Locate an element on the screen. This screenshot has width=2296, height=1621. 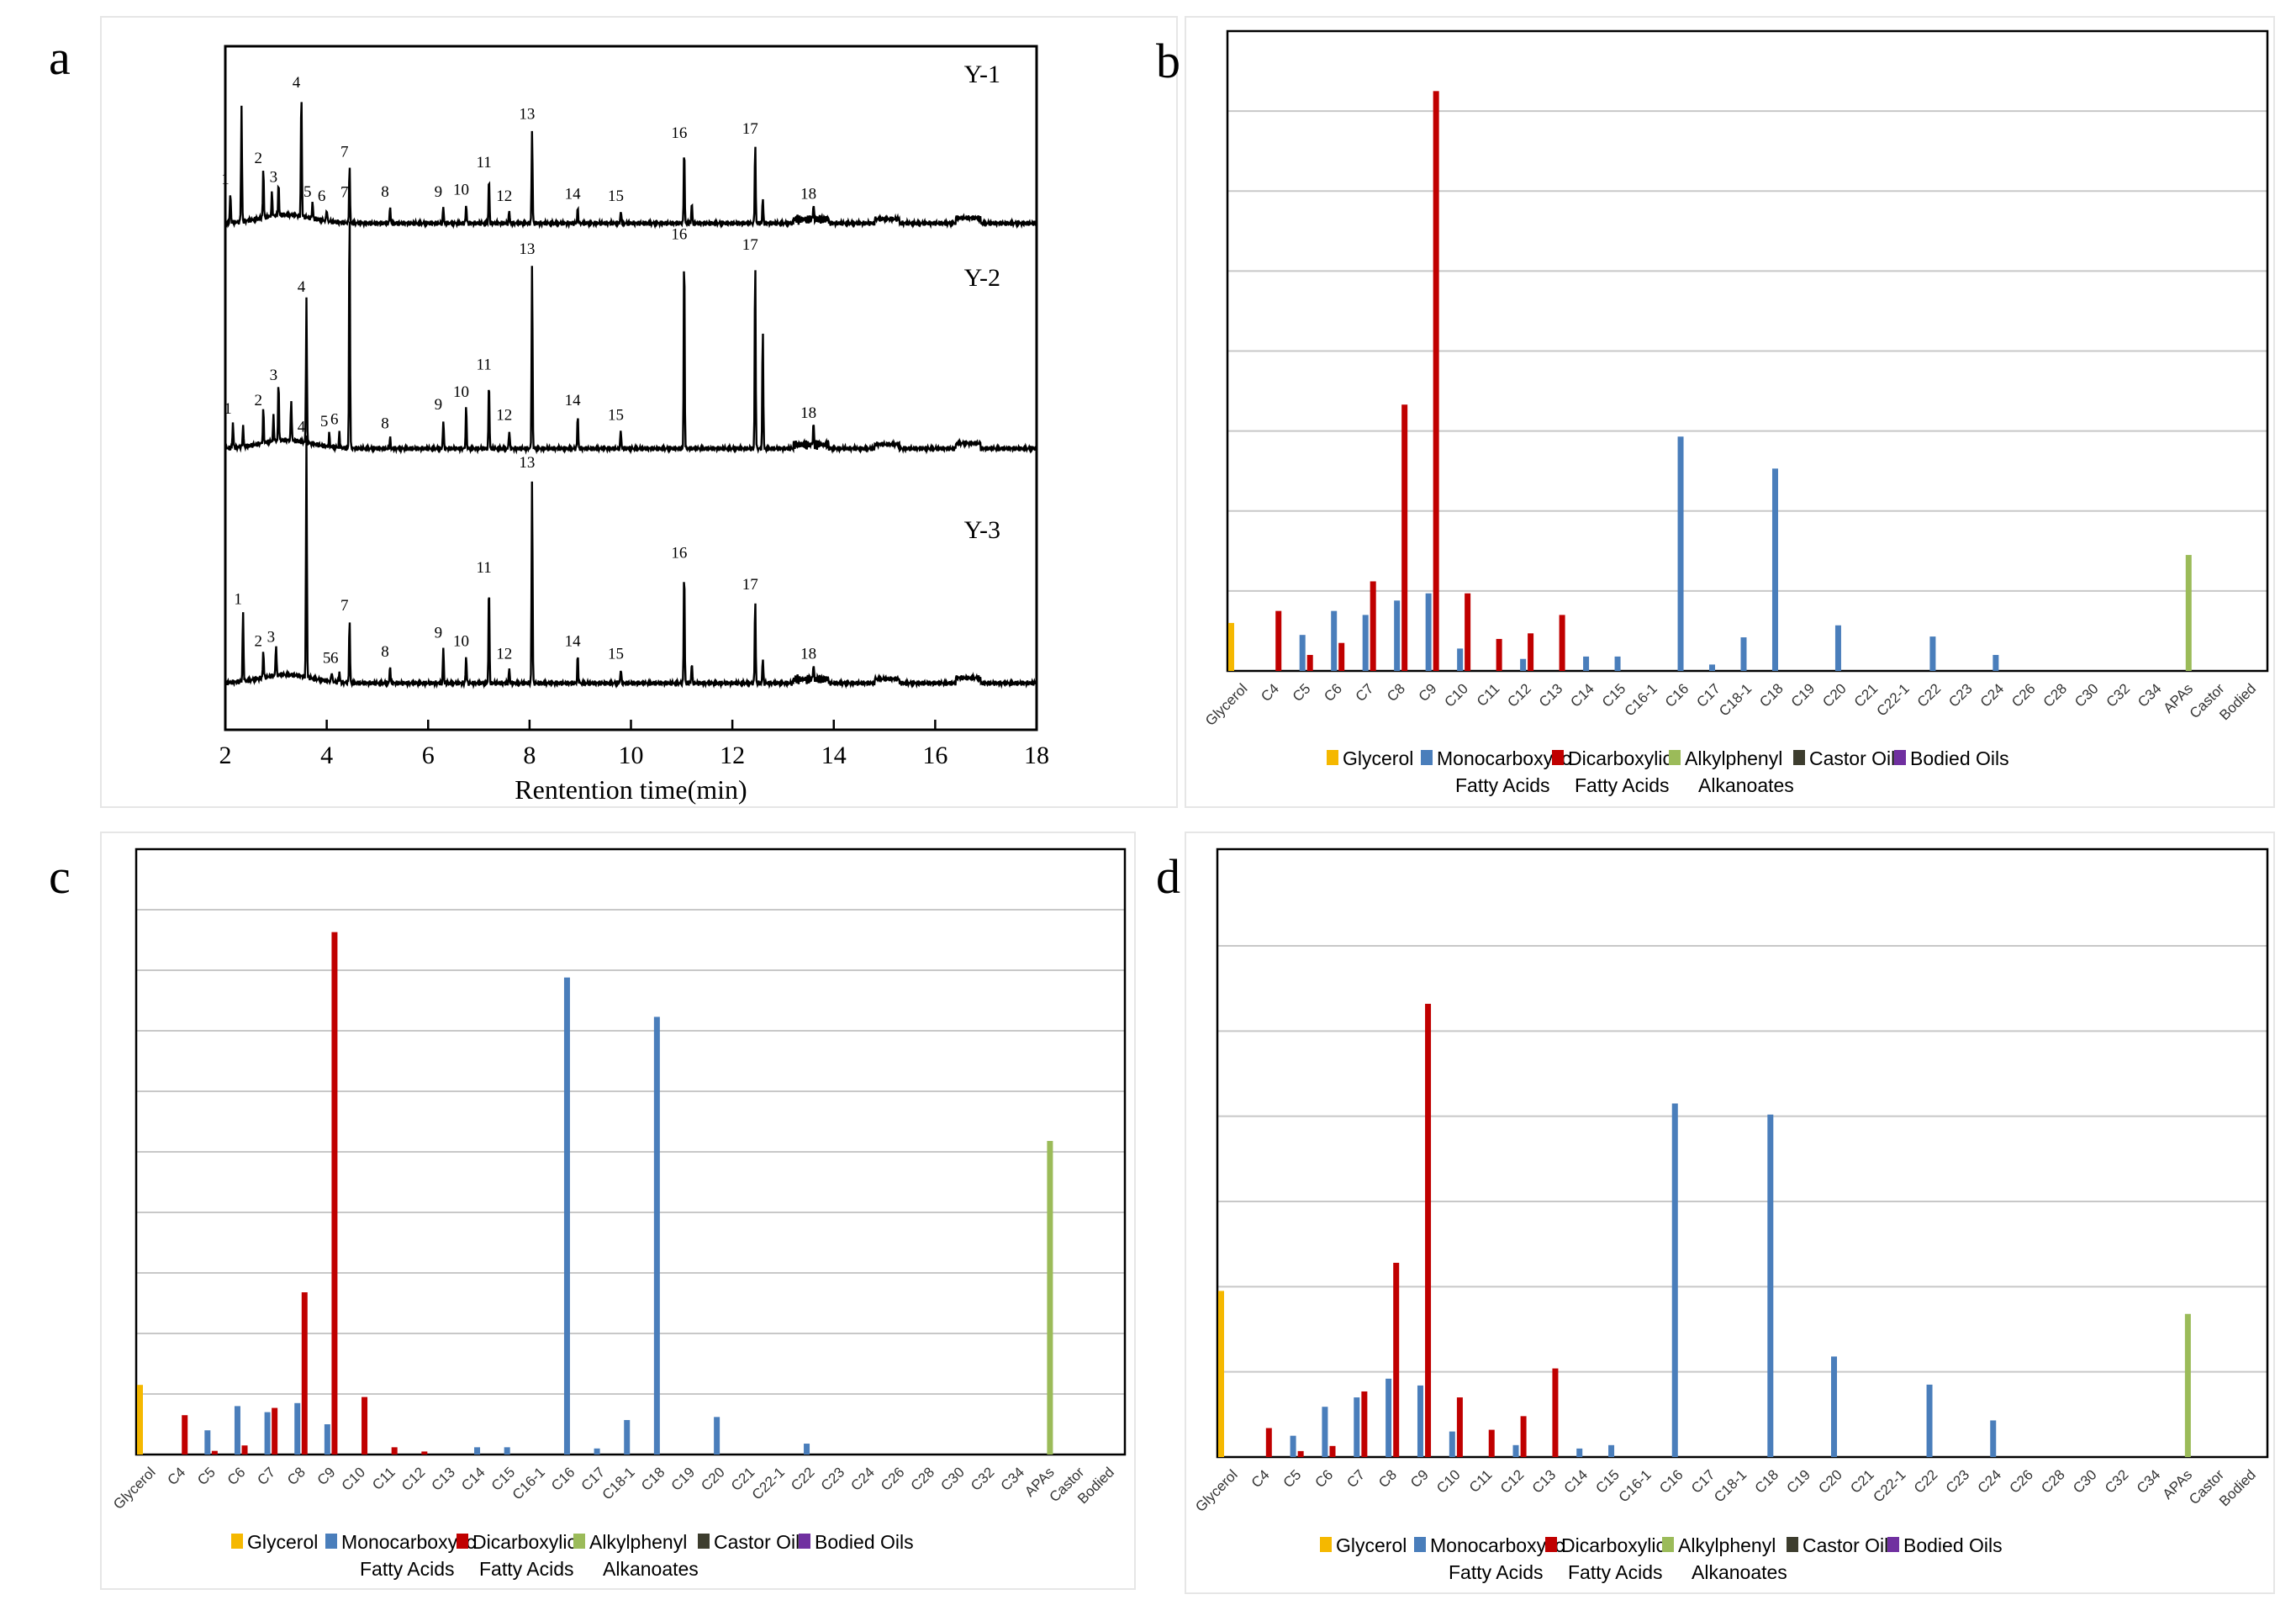
bar-di-C7 is located at coordinates (275, 1431).